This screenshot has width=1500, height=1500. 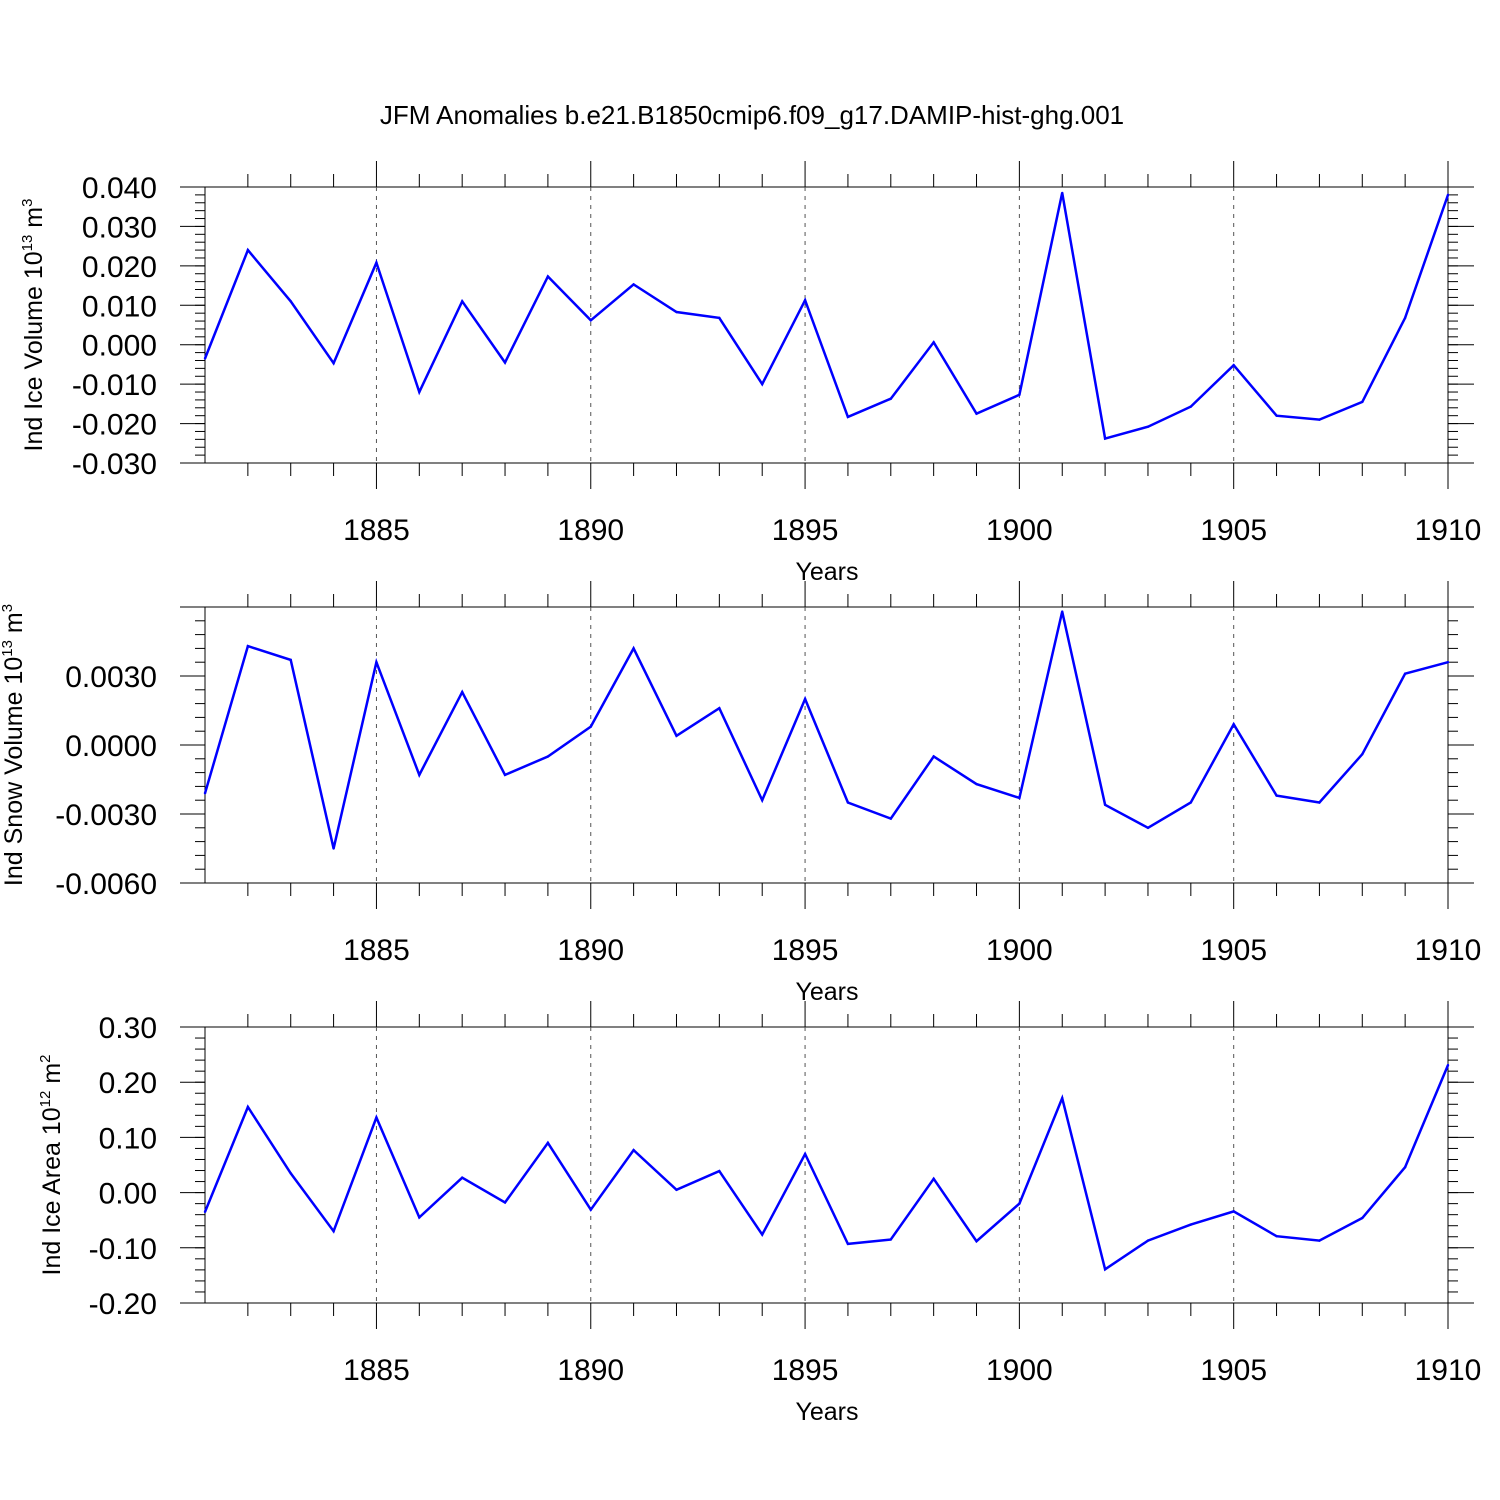 What do you see at coordinates (1019, 950) in the screenshot?
I see `x-tick-label: 1900` at bounding box center [1019, 950].